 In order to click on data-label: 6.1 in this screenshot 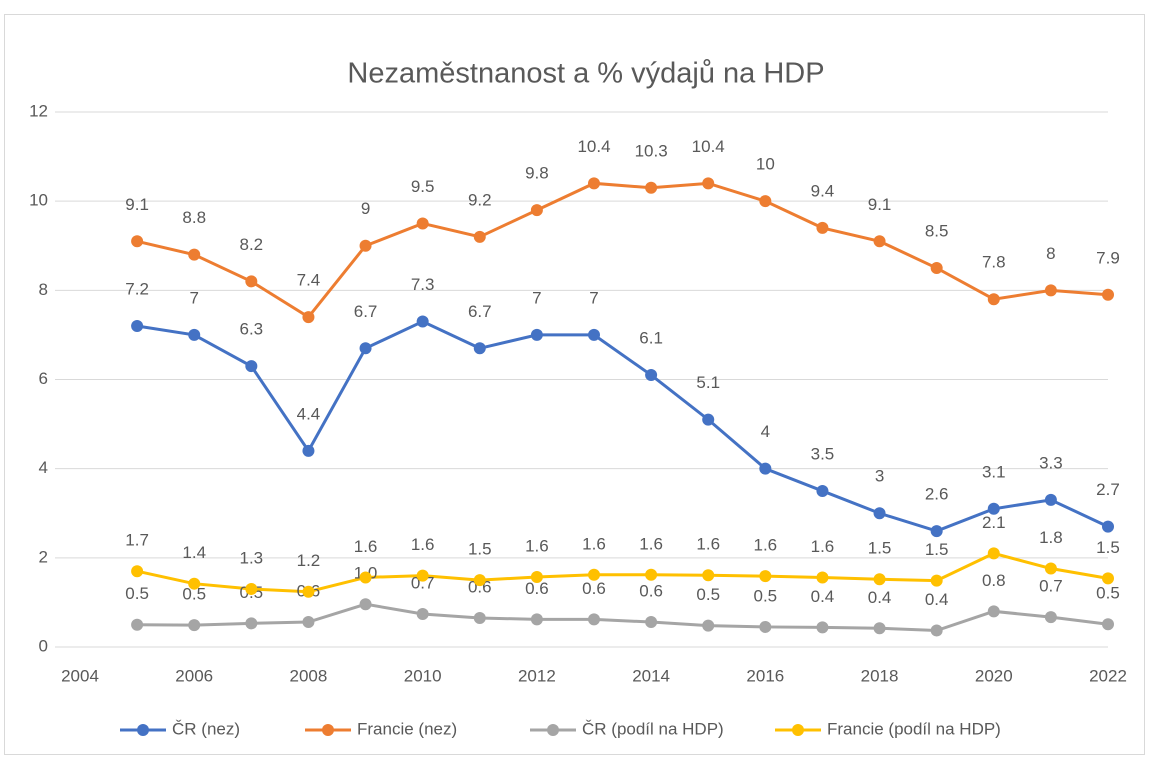, I will do `click(651, 338)`.